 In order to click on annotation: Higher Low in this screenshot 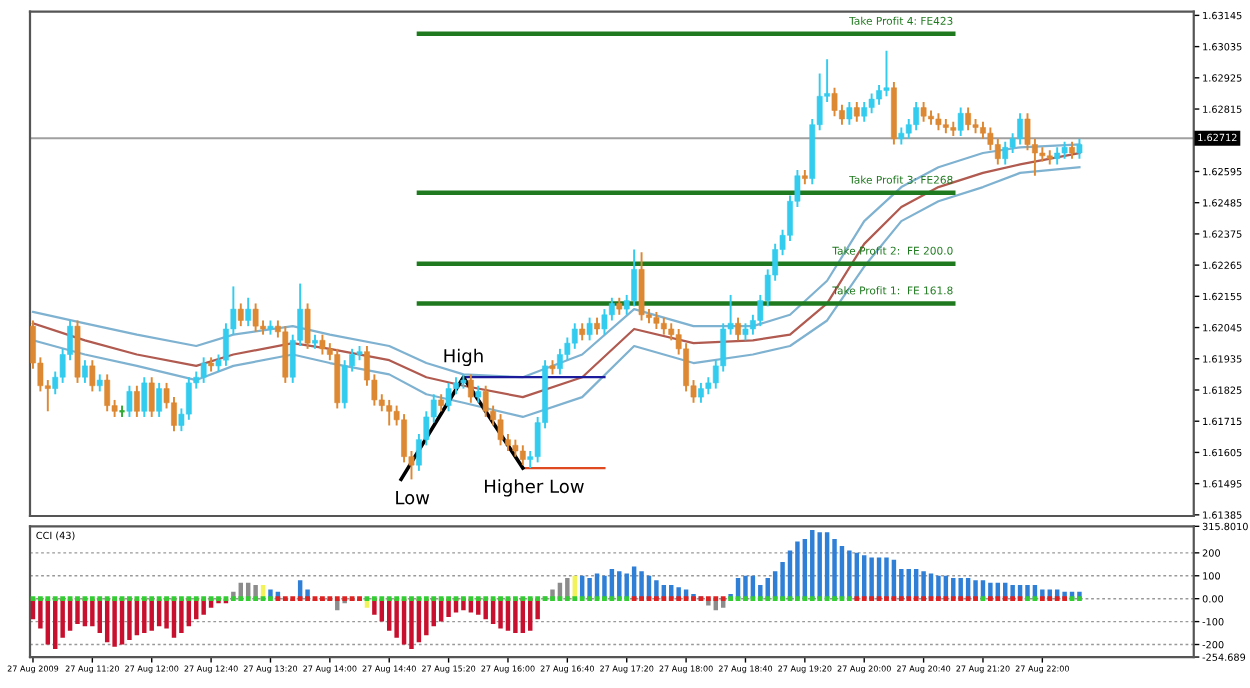, I will do `click(534, 488)`.